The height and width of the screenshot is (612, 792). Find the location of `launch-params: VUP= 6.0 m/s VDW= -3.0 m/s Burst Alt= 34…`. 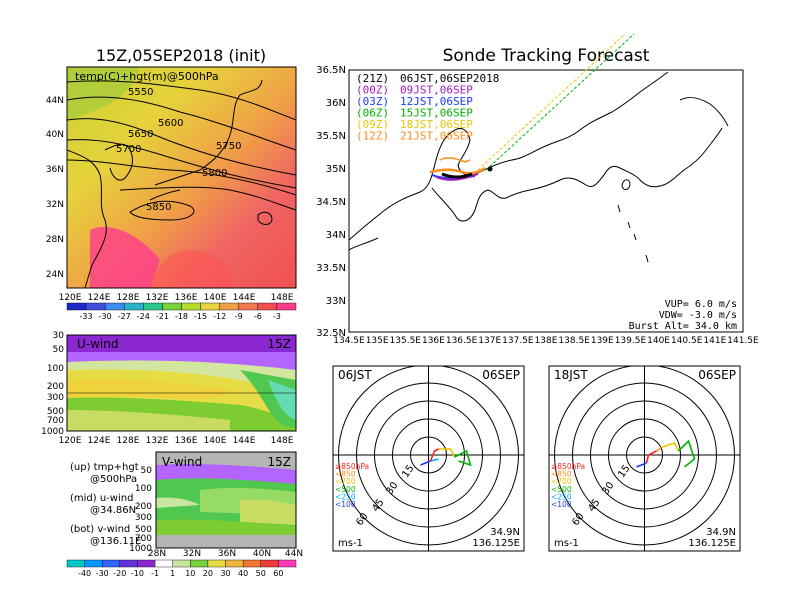

launch-params: VUP= 6.0 m/s VDW= -3.0 m/s Burst Alt= 34… is located at coordinates (683, 315).